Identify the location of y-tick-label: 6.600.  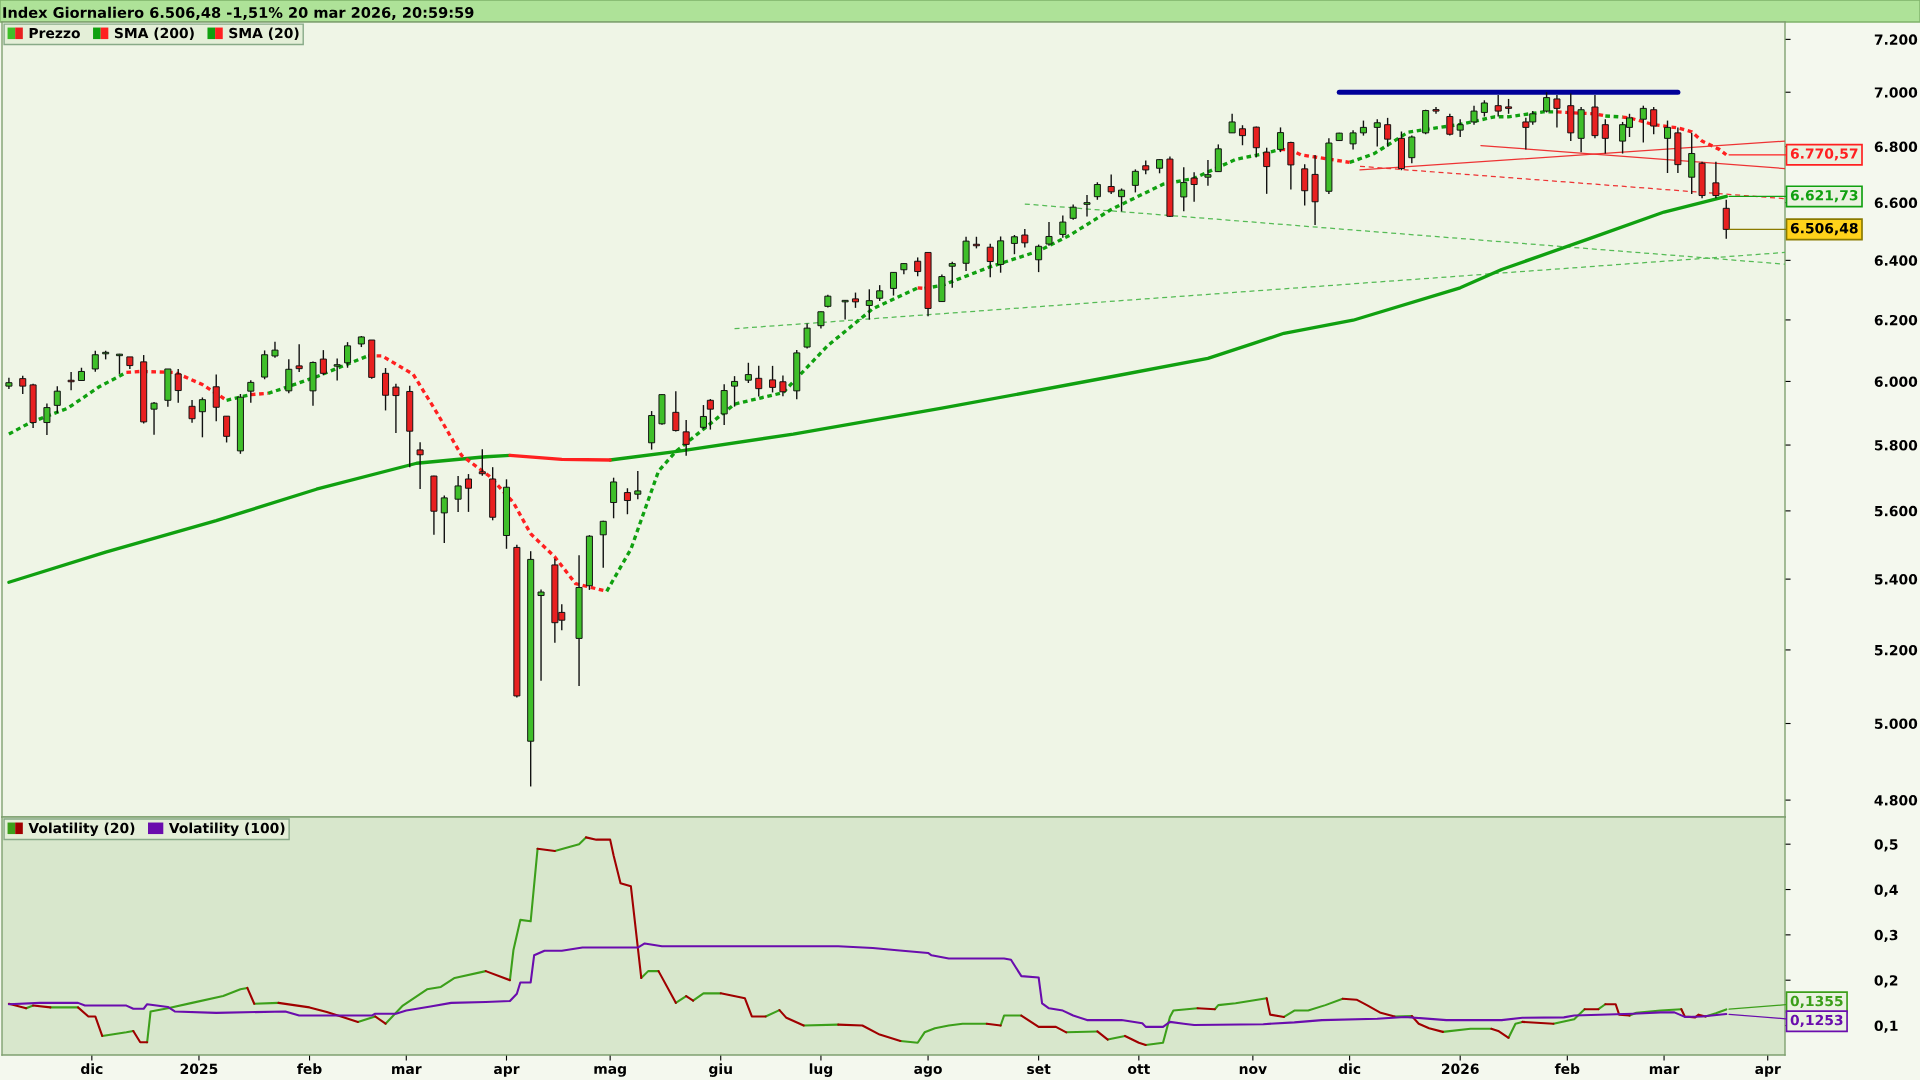
(1896, 203).